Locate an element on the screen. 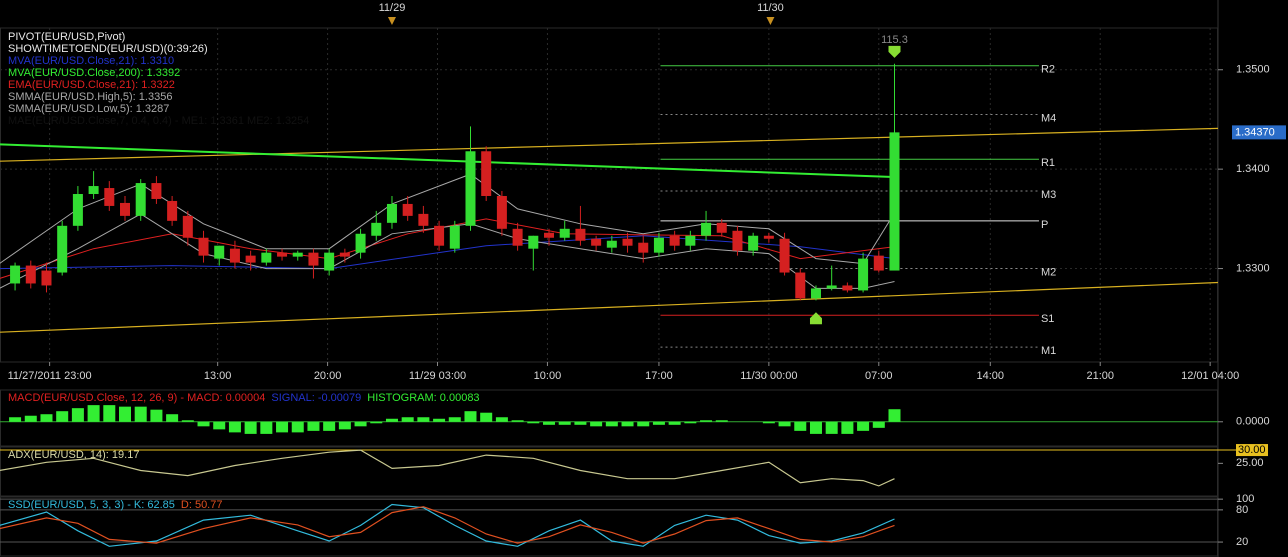  legend-entry: PIVOT(EUR/USD,Pivot) is located at coordinates (66, 37).